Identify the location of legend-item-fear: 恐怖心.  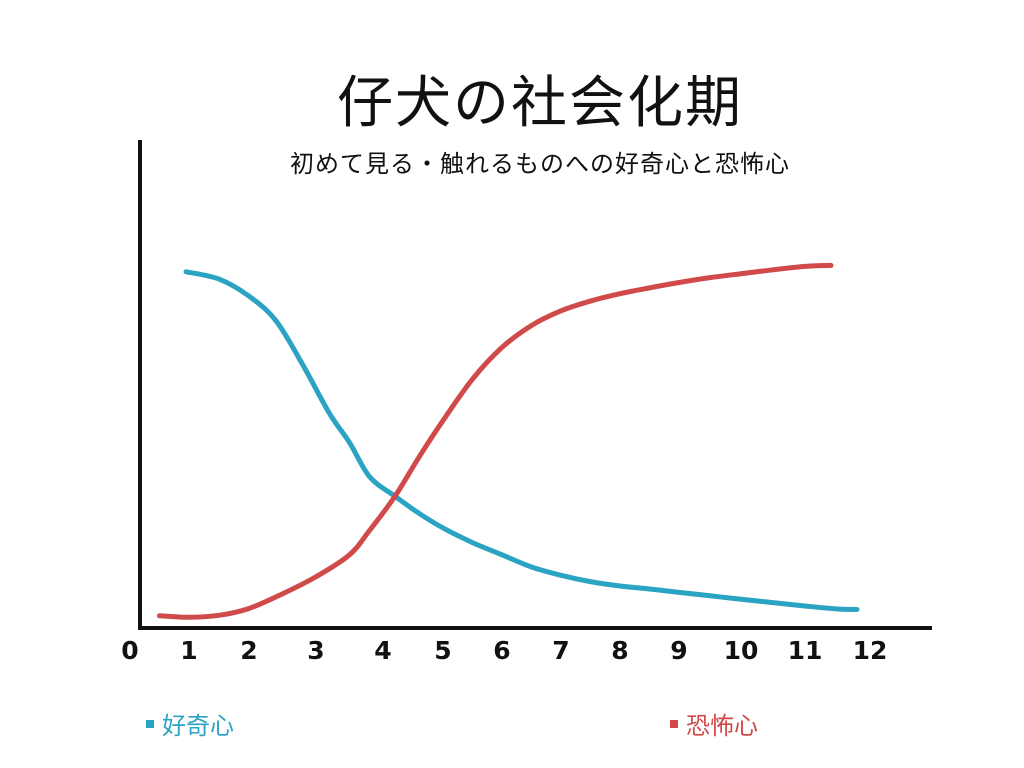
(714, 723).